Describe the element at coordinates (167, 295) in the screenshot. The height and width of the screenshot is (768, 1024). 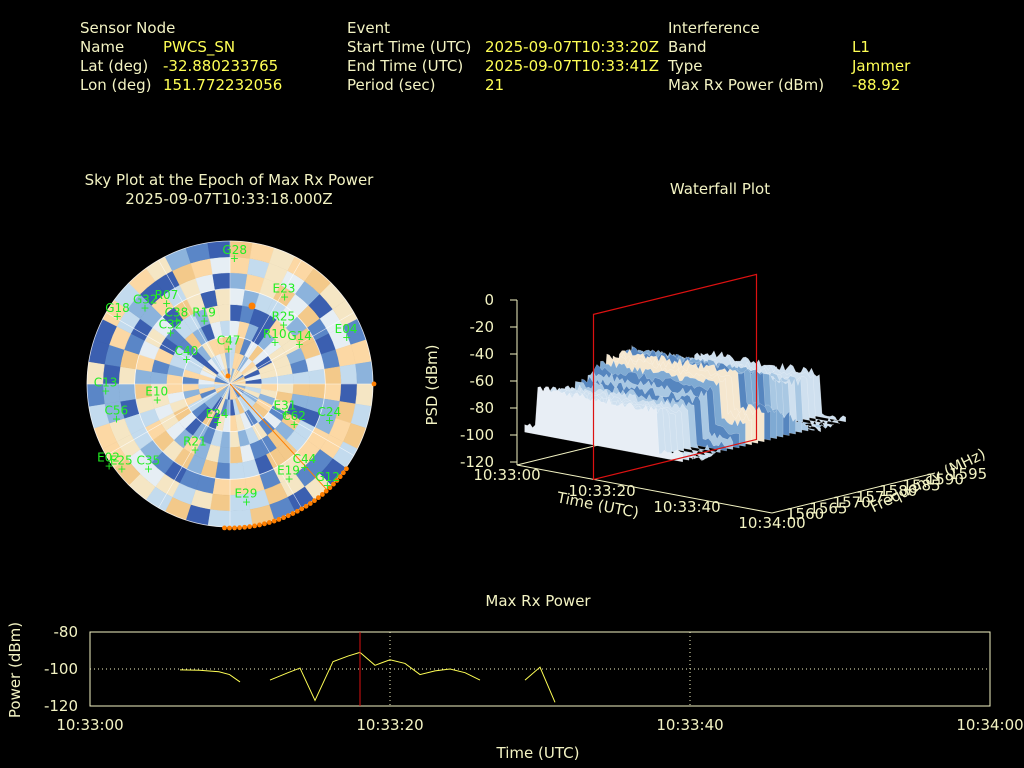
I see `sky-satellite-label: R07` at that location.